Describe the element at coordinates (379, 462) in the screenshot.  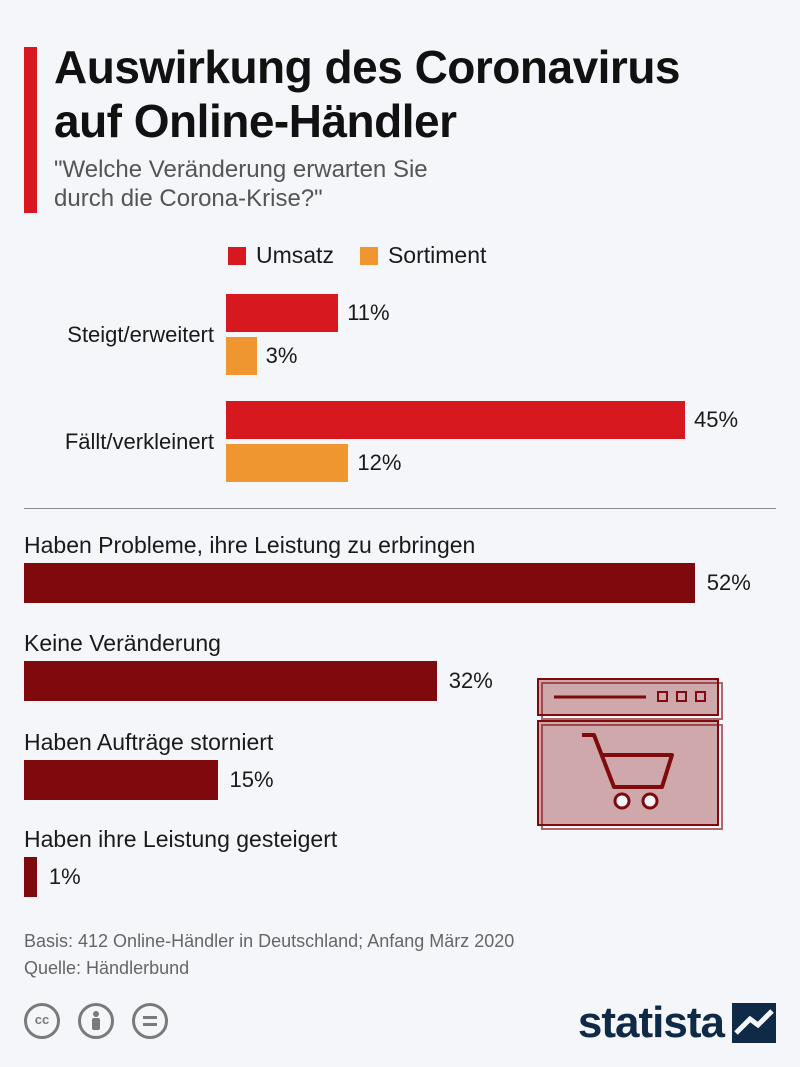
I see `data-label: 12%` at that location.